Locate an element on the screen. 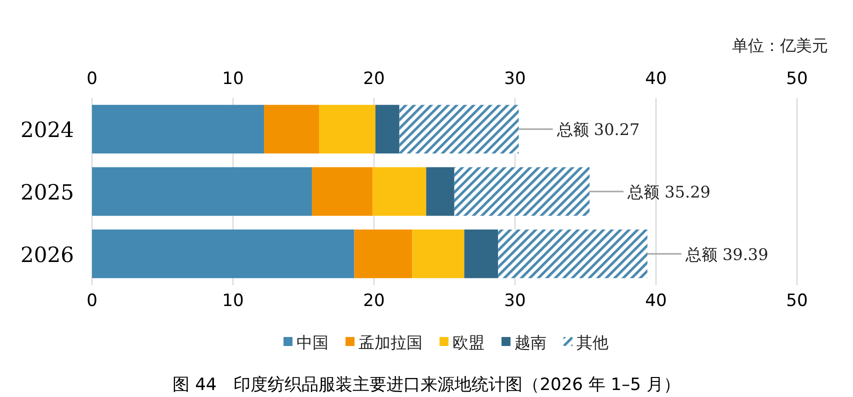 This screenshot has height=397, width=853. x2-tick-label: 40 is located at coordinates (656, 79).